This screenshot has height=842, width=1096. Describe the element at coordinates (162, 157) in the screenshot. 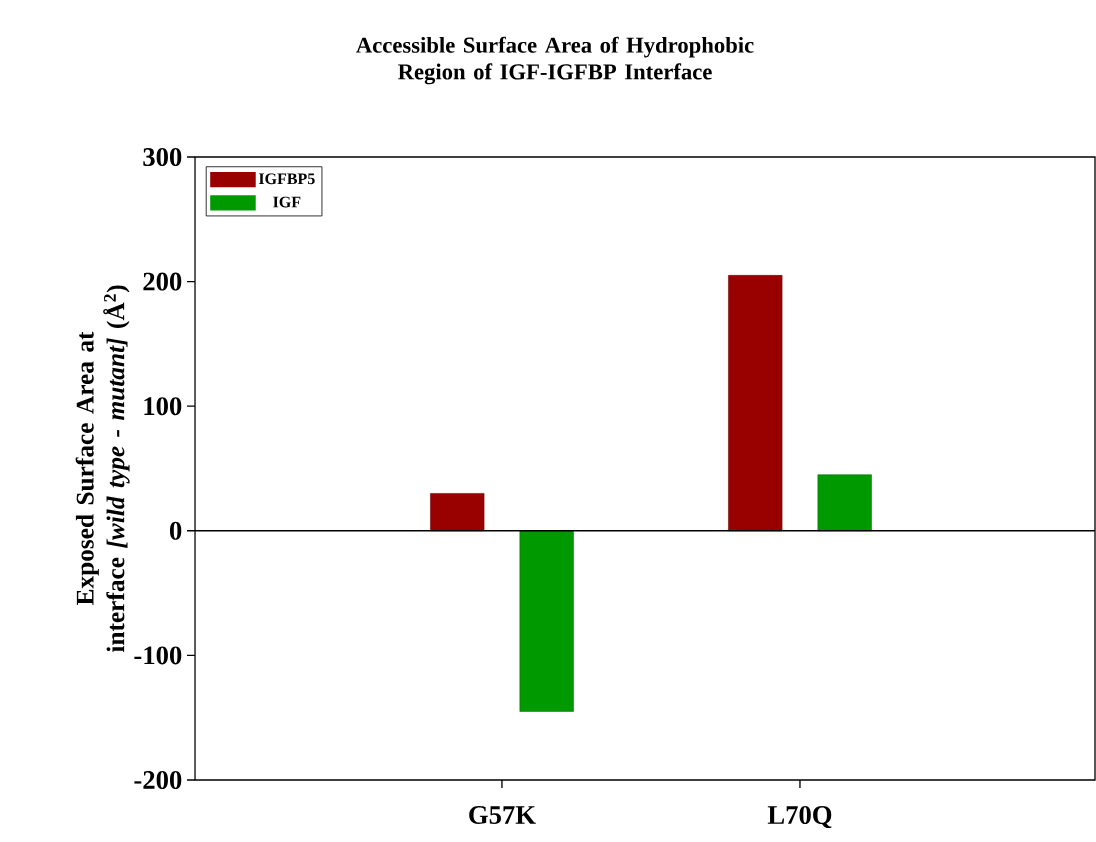

I see `y-tick-label: 300` at that location.